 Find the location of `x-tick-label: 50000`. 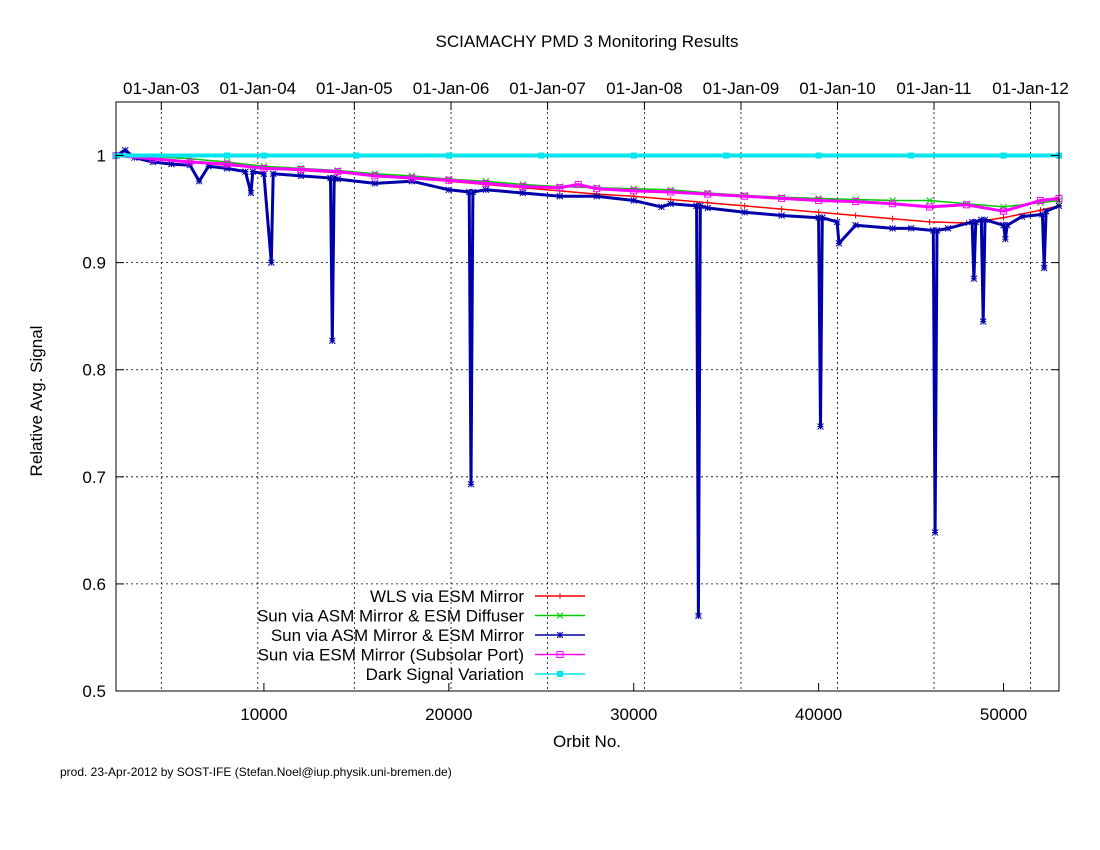

x-tick-label: 50000 is located at coordinates (1003, 714).